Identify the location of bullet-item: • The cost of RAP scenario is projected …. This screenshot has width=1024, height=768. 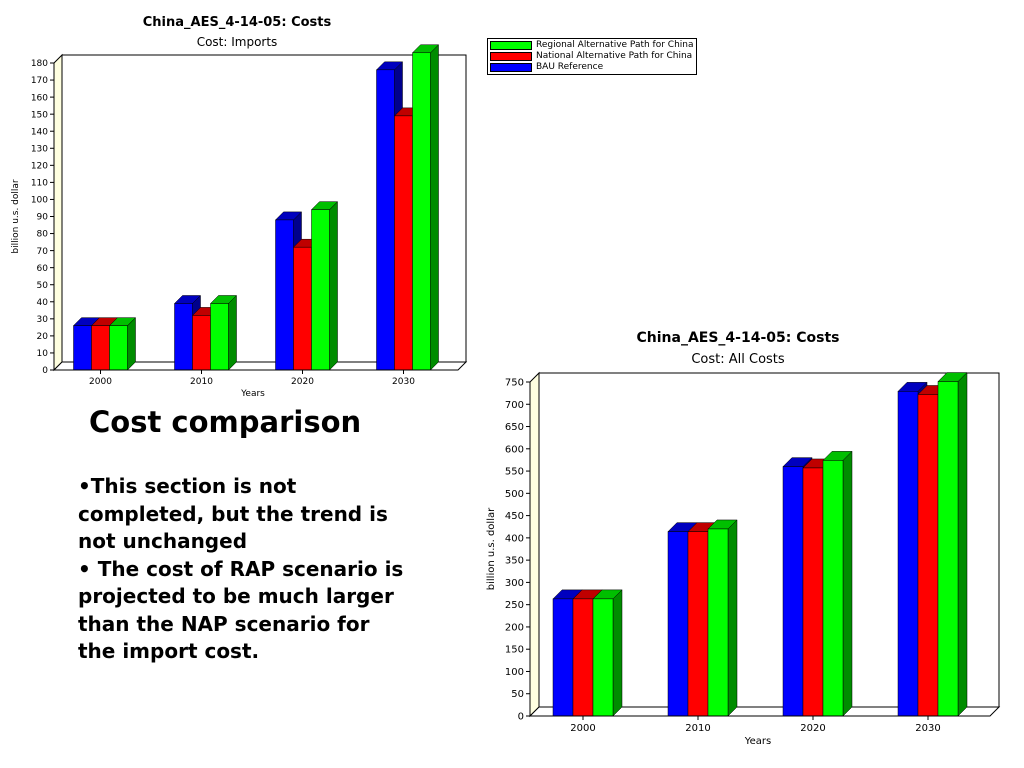
(241, 610).